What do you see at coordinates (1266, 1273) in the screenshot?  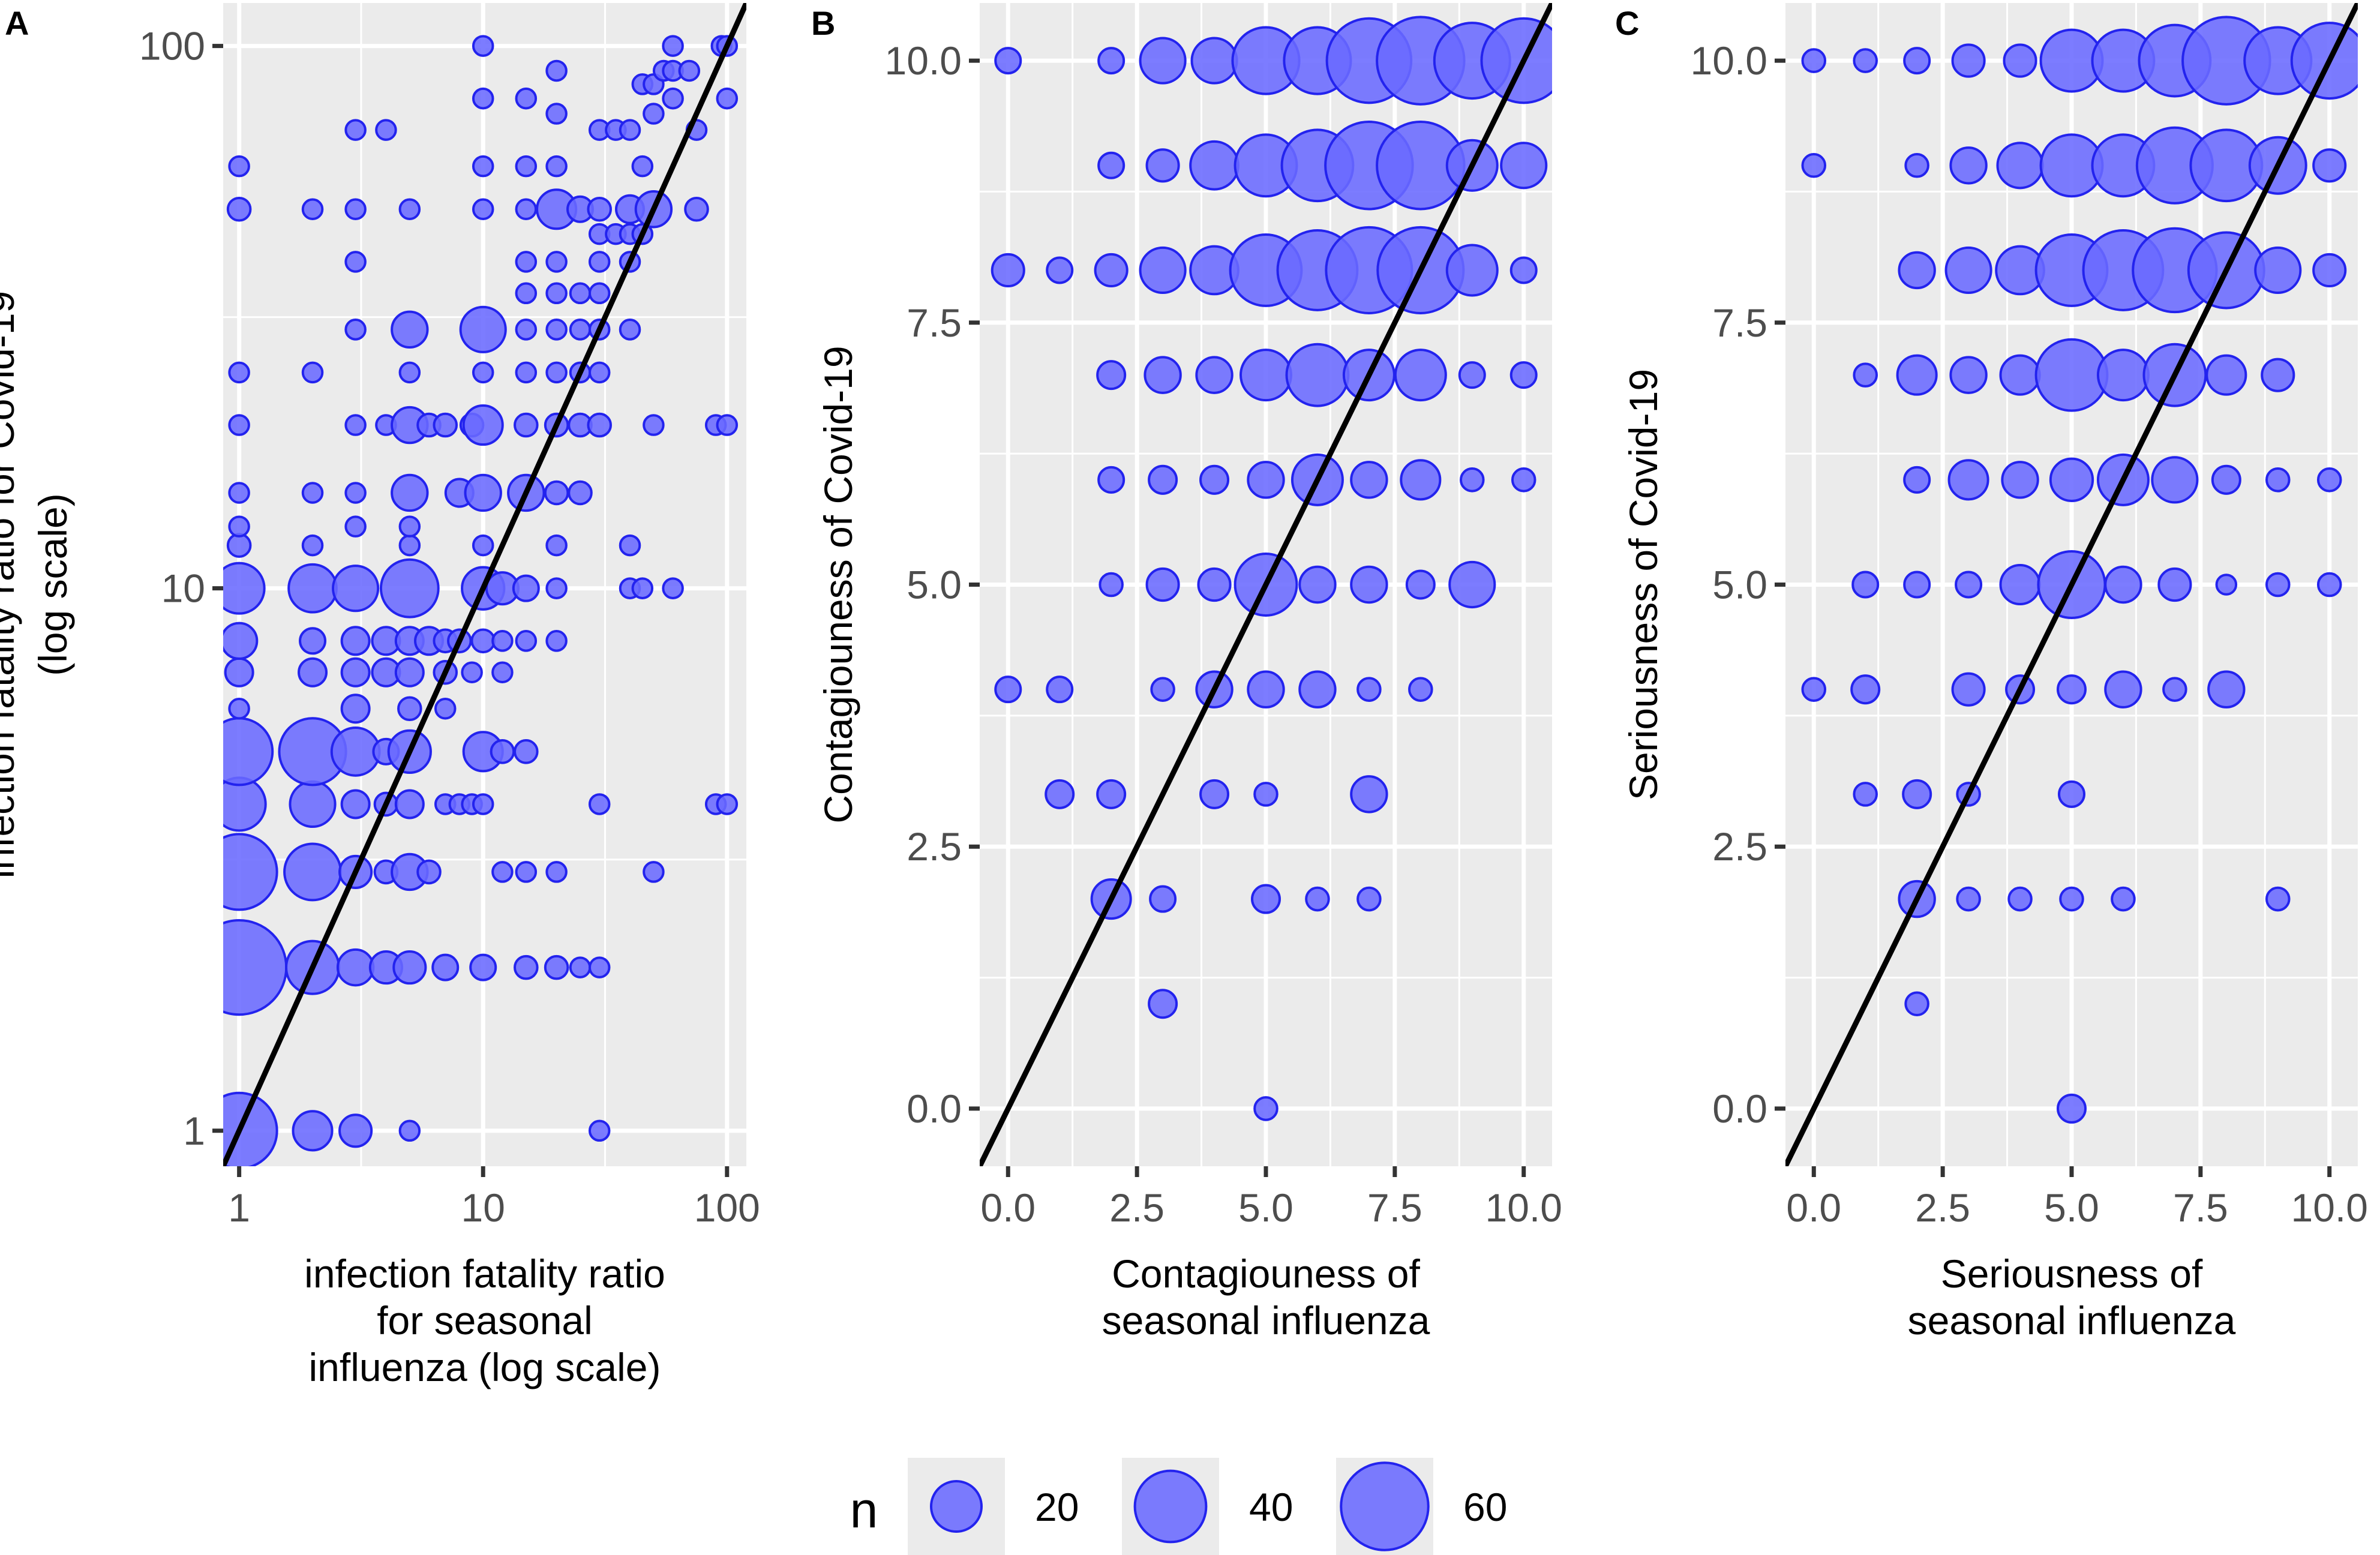 I see `x-axis-title: Contagiouness of` at bounding box center [1266, 1273].